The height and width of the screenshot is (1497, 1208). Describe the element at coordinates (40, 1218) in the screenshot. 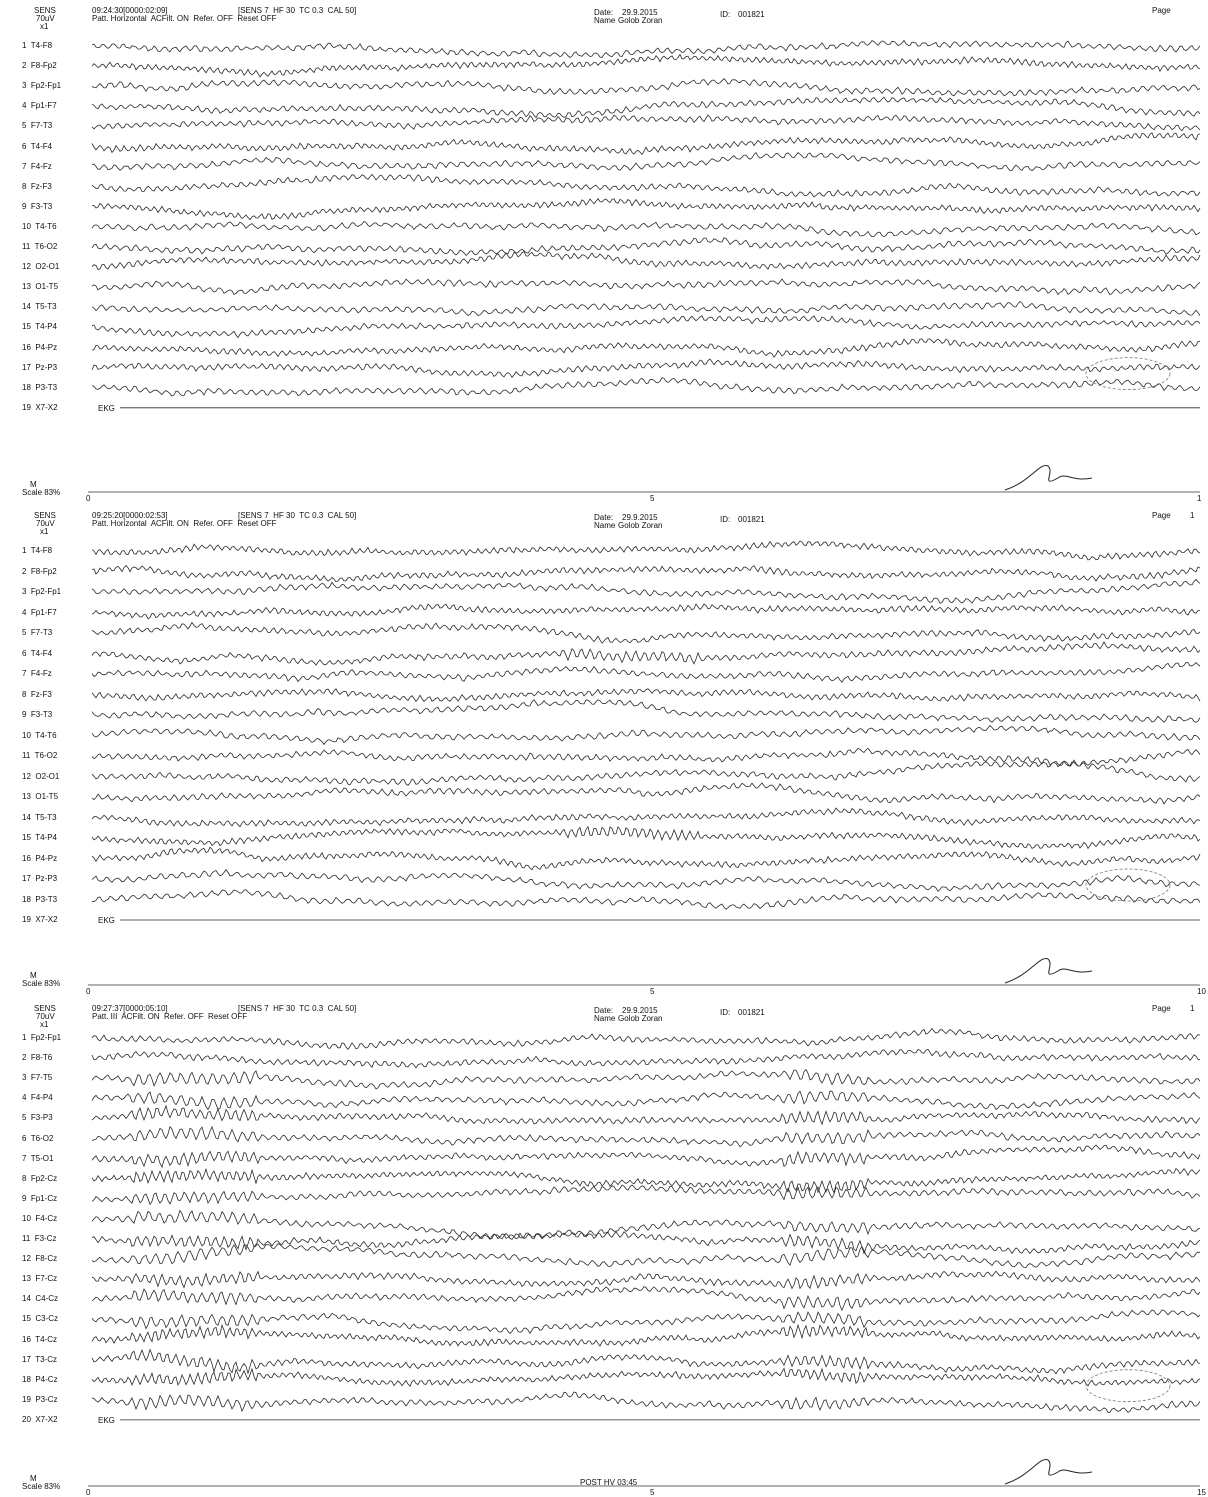

I see `channel-label: 10 F4-Cz` at that location.